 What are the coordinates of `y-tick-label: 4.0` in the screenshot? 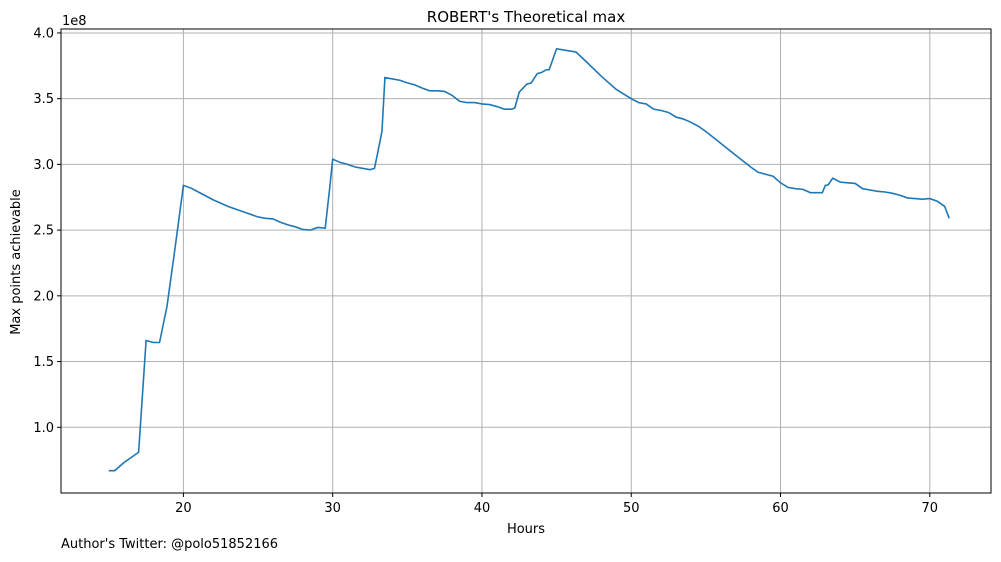 It's located at (43, 33).